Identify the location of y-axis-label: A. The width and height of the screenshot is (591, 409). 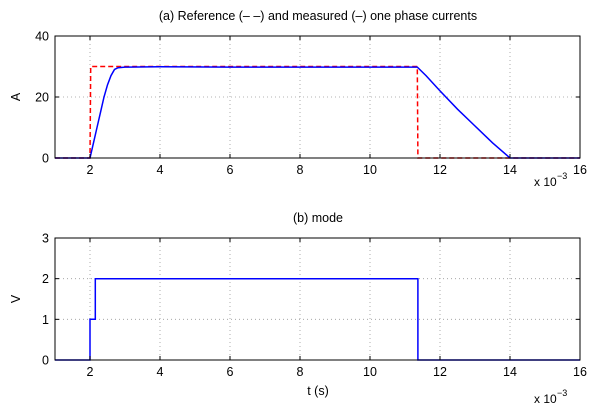
(16, 96).